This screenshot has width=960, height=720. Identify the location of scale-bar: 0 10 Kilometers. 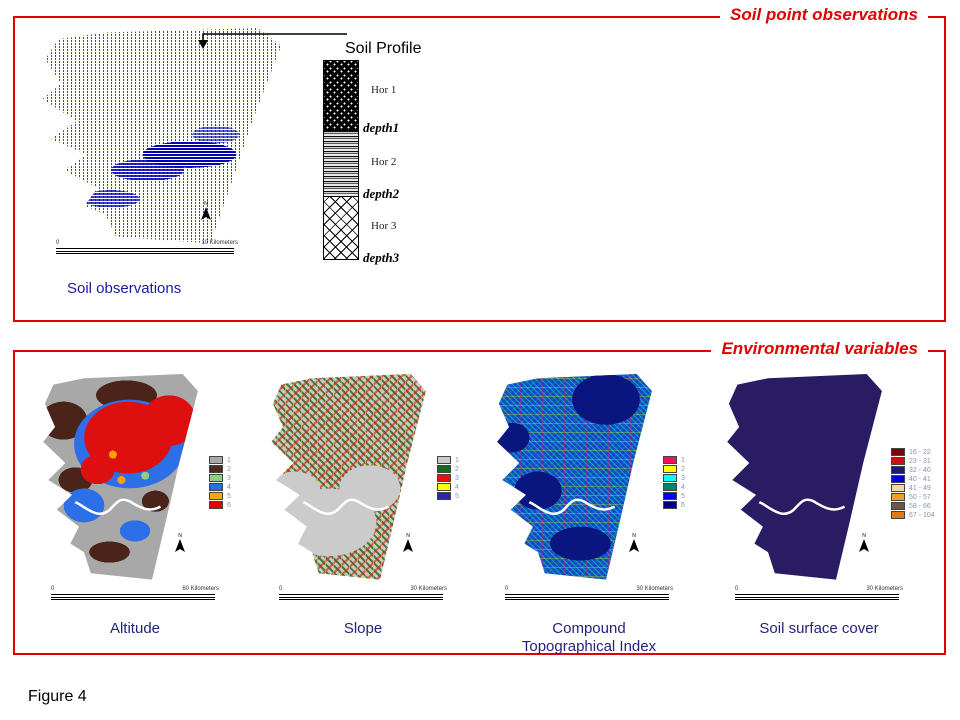
(147, 248).